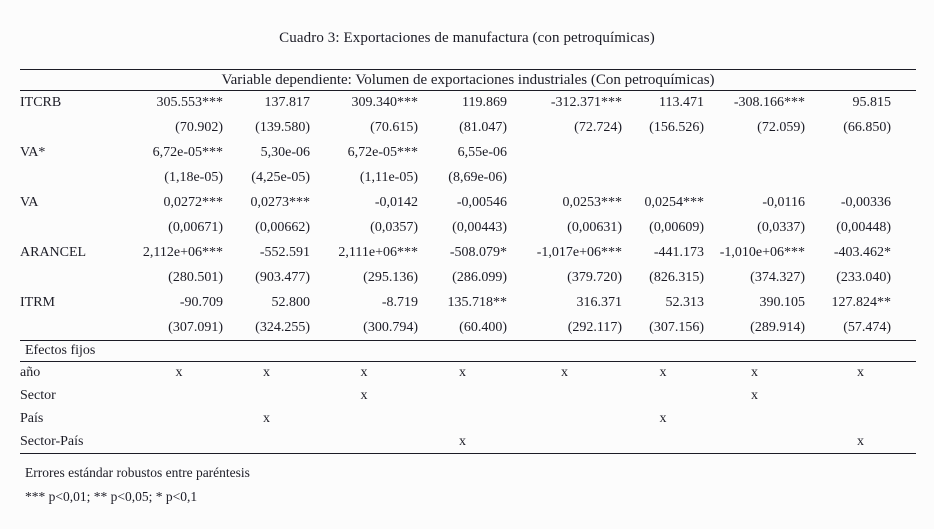  I want to click on se-cell: (57.474), so click(867, 327).